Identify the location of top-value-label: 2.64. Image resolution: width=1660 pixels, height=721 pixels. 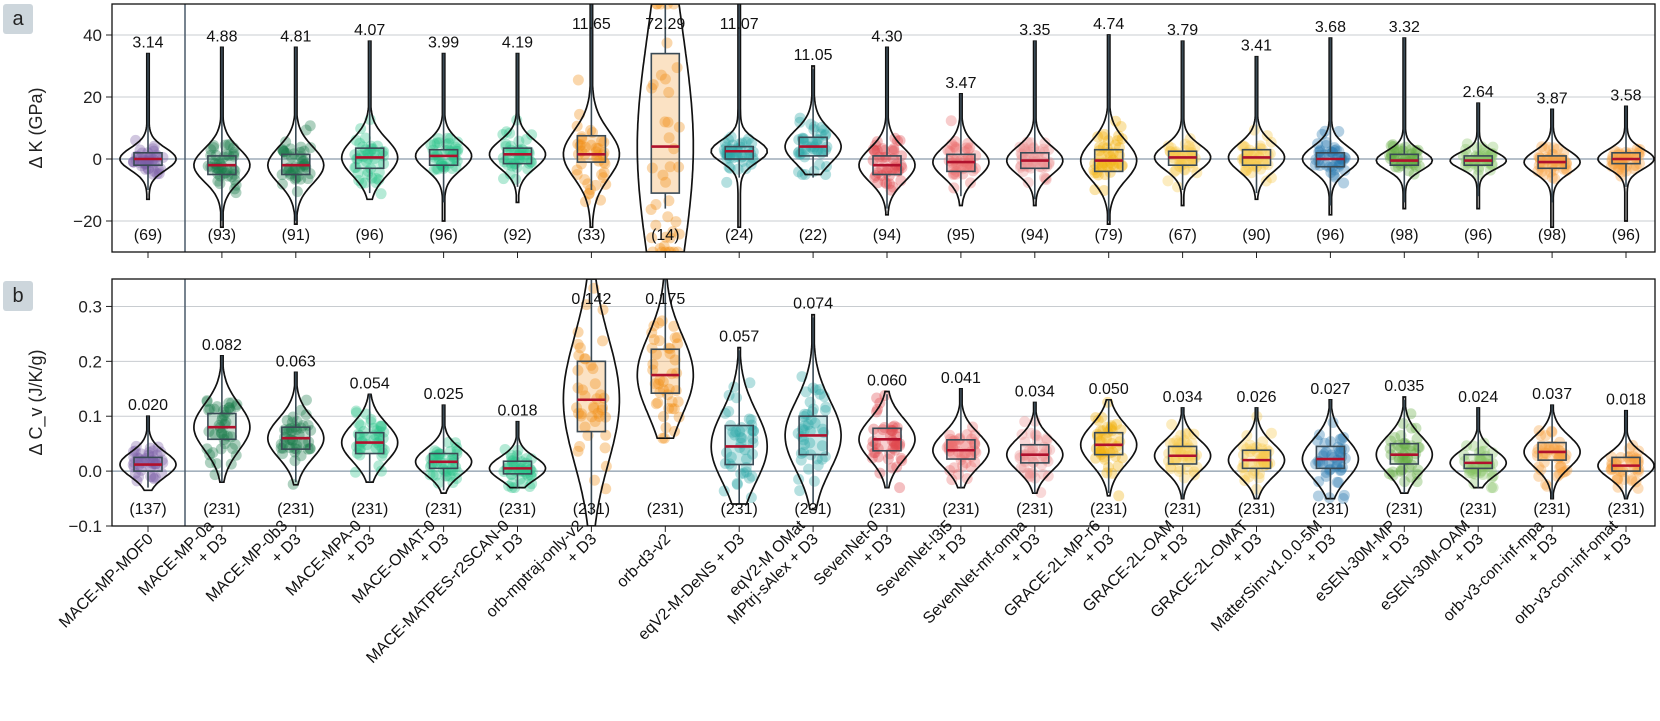
(1478, 92).